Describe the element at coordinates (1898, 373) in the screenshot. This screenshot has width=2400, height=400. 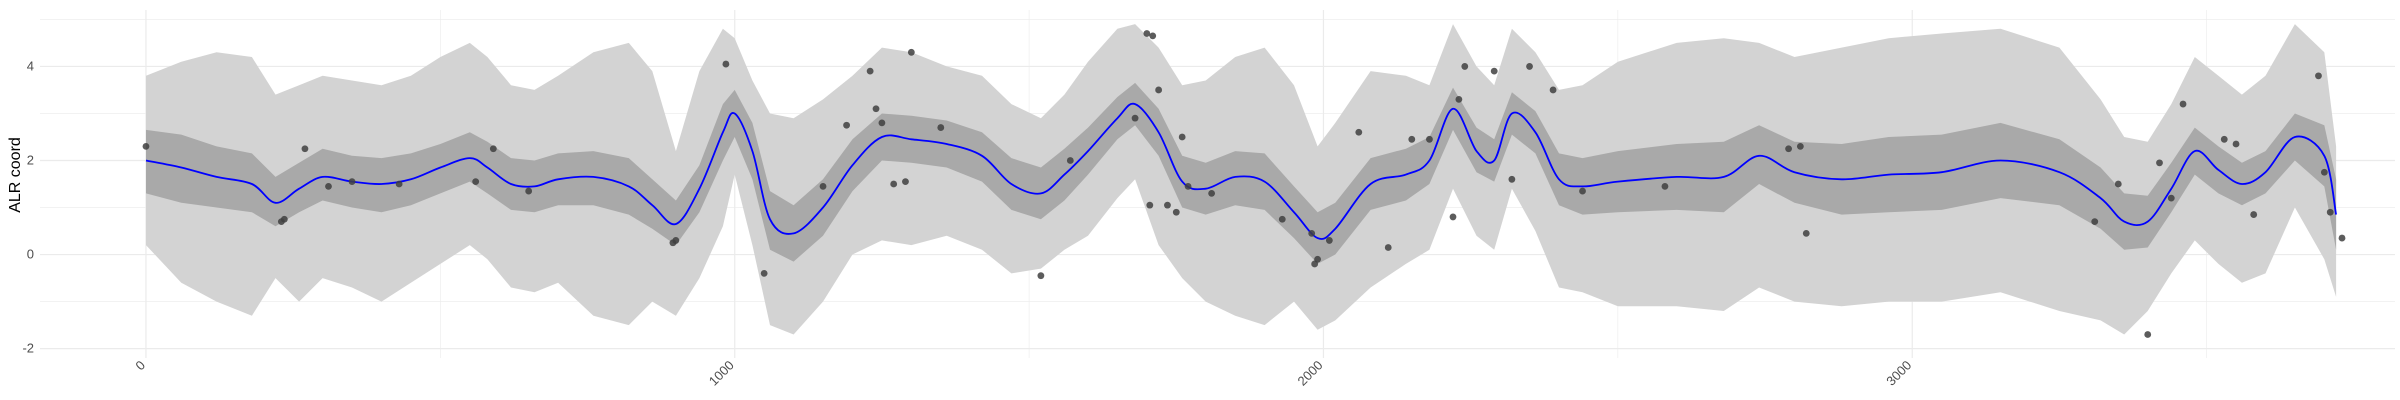
I see `x-tick-label: 3000` at that location.